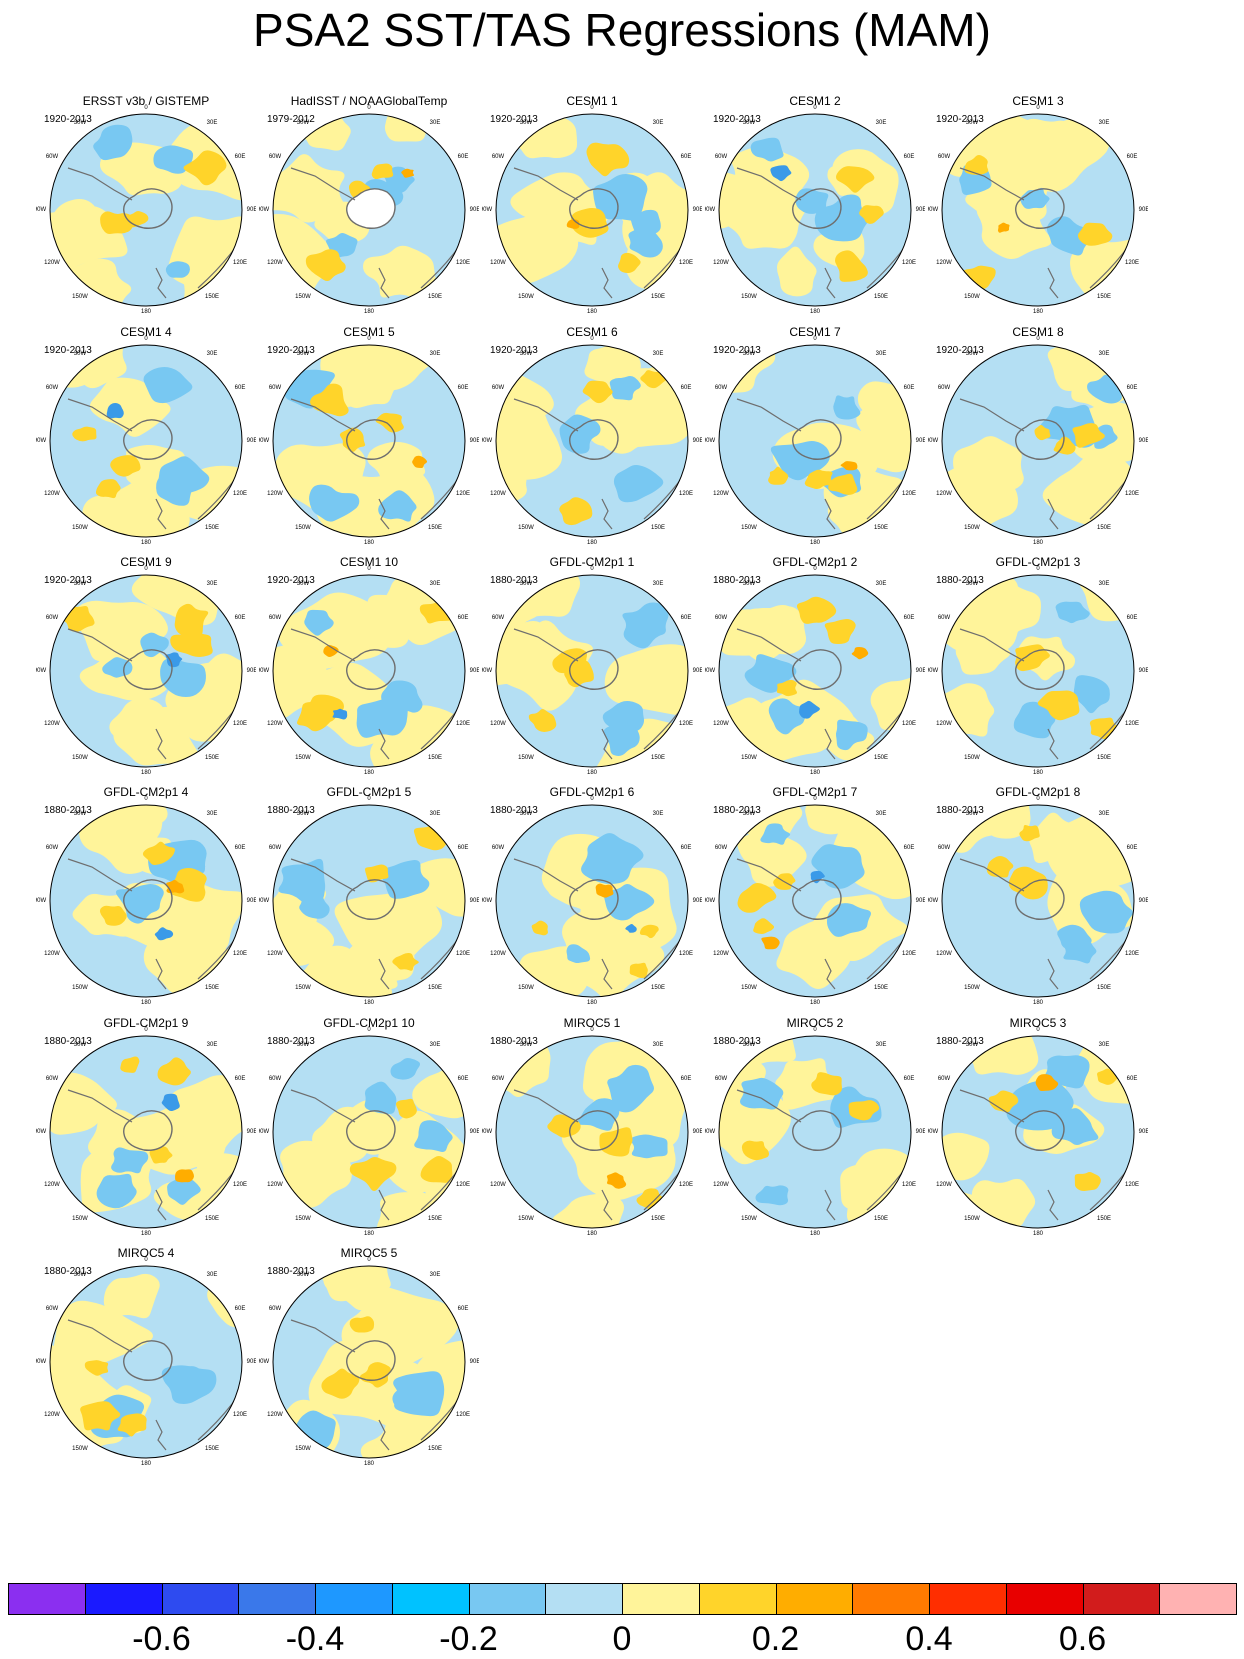 This screenshot has width=1244, height=1659. Describe the element at coordinates (1038, 671) in the screenshot. I see `polar-map: 0 30E 60E 90E 120E 150E 180 150W 120W 90W 60W 30W` at that location.